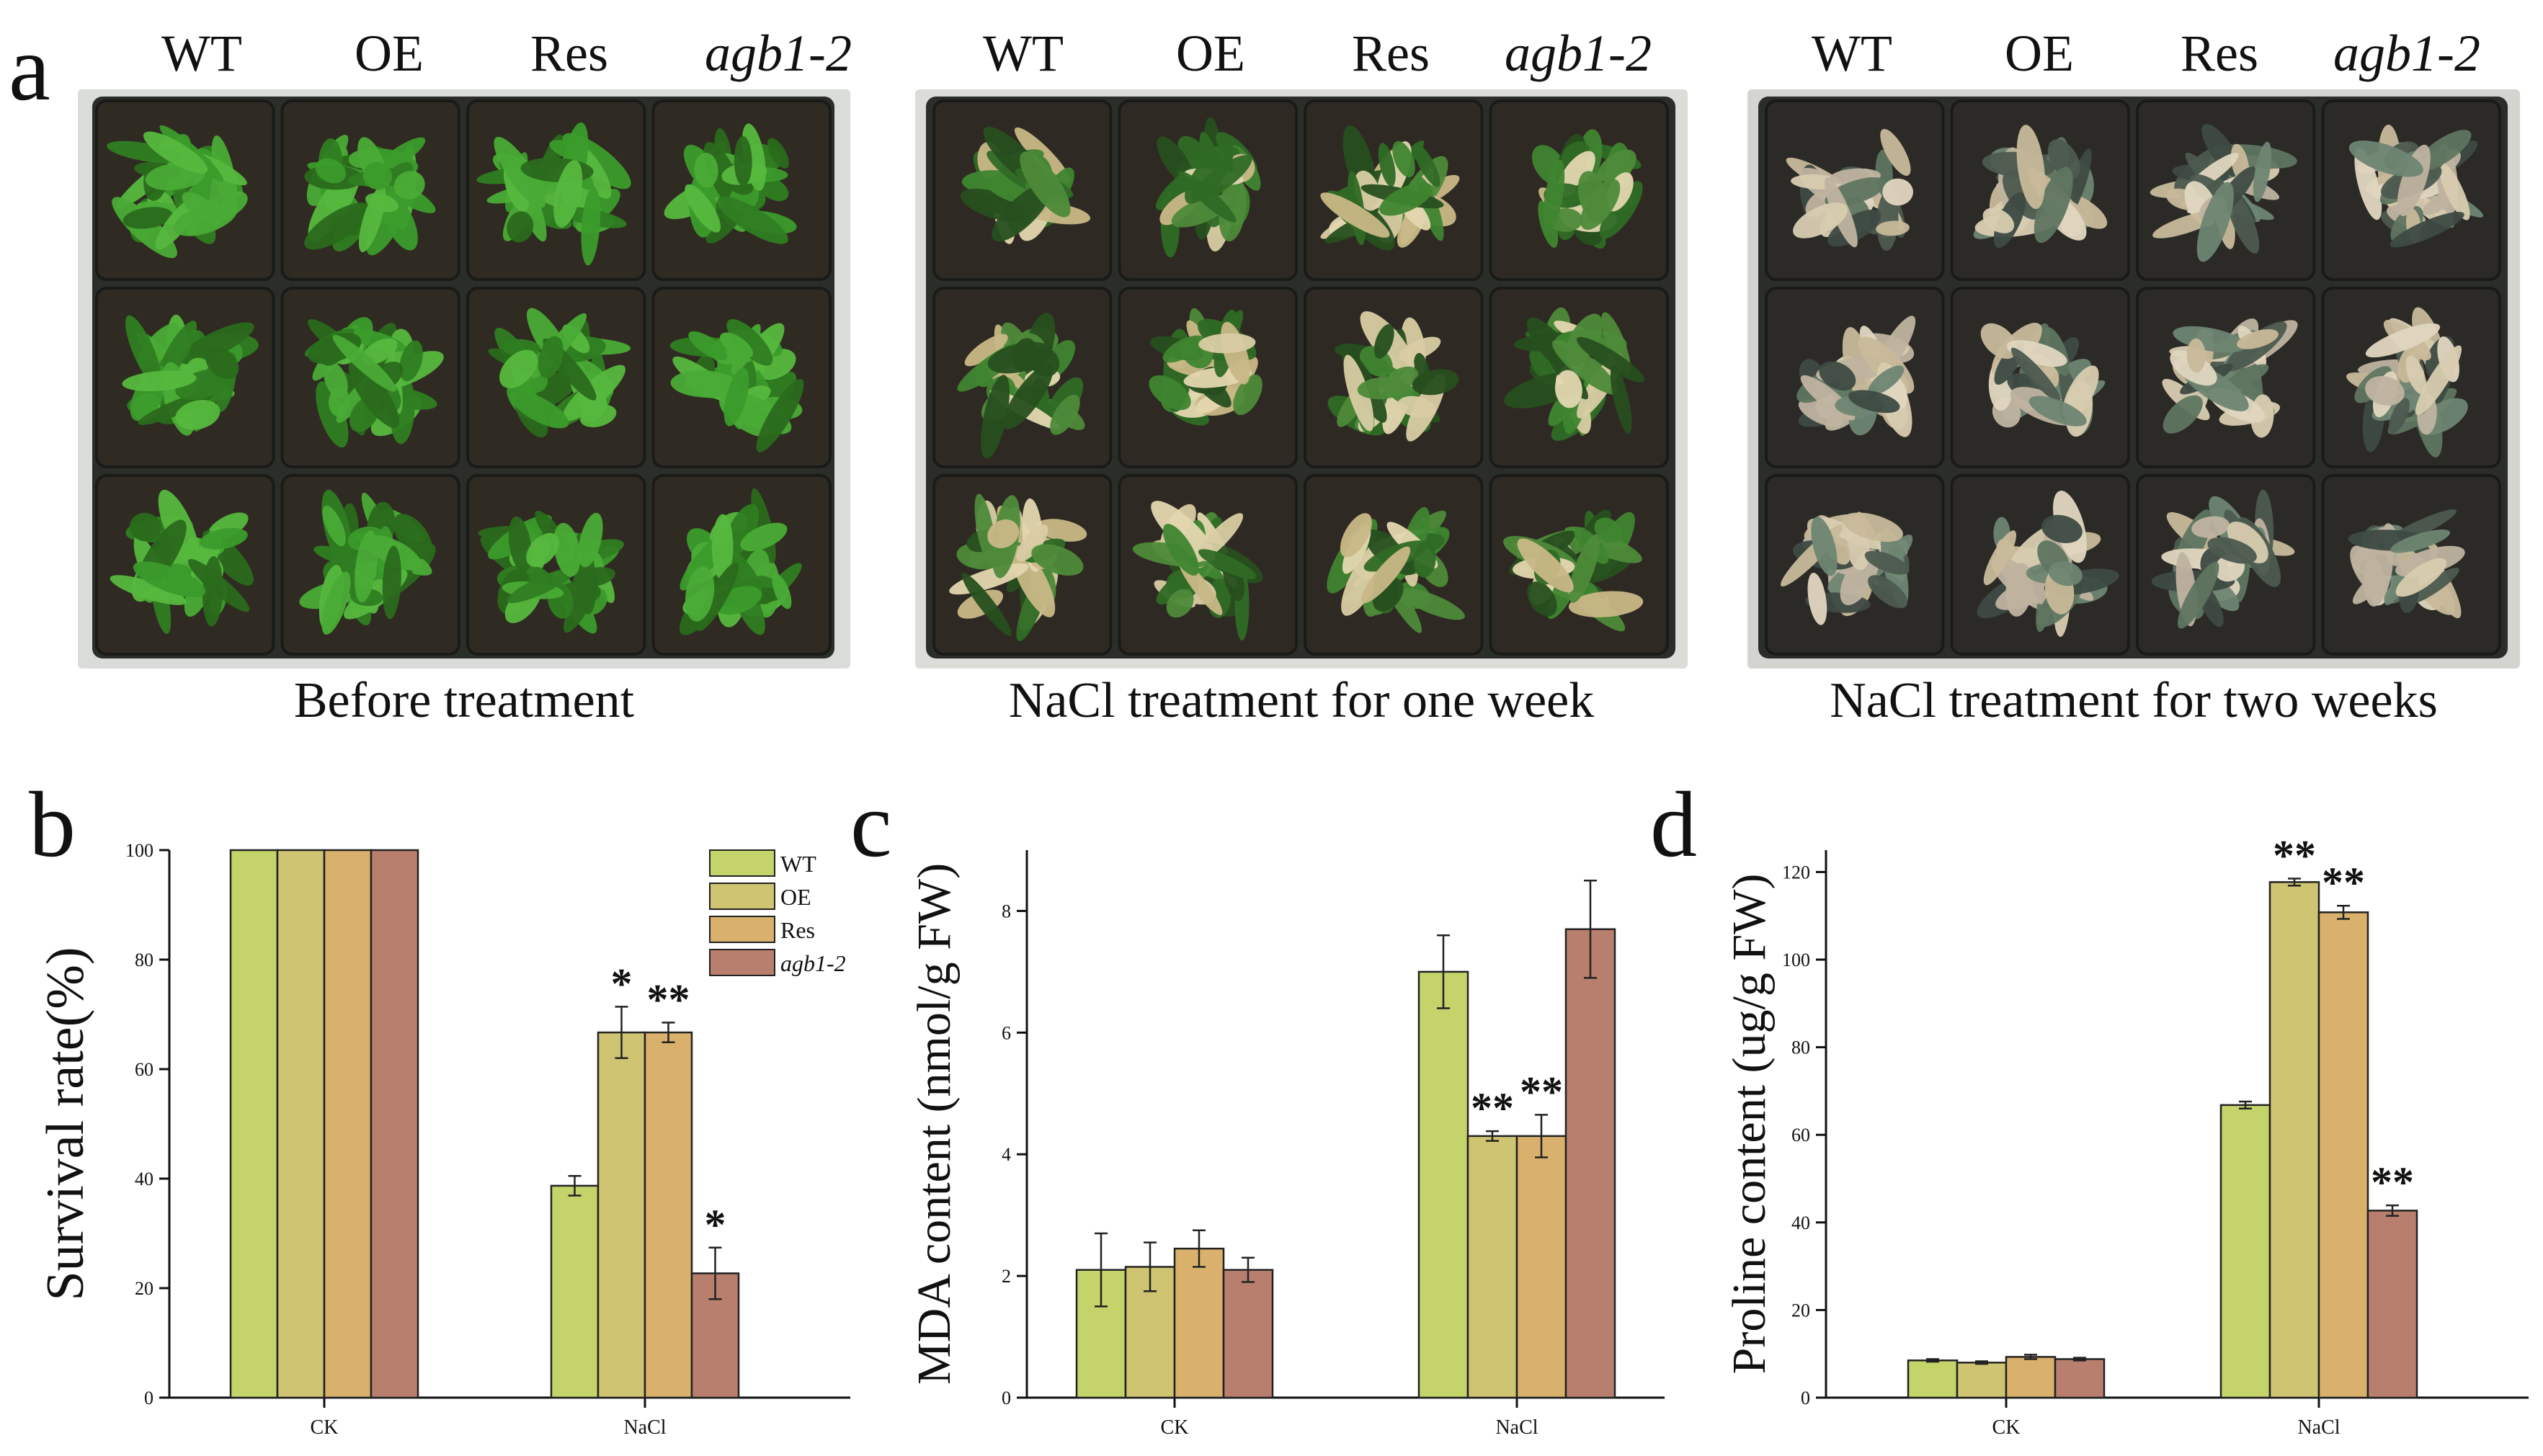 This screenshot has height=1456, width=2543. Describe the element at coordinates (2407, 53) in the screenshot. I see `photo3-label-agb1-2: agb1-2` at that location.